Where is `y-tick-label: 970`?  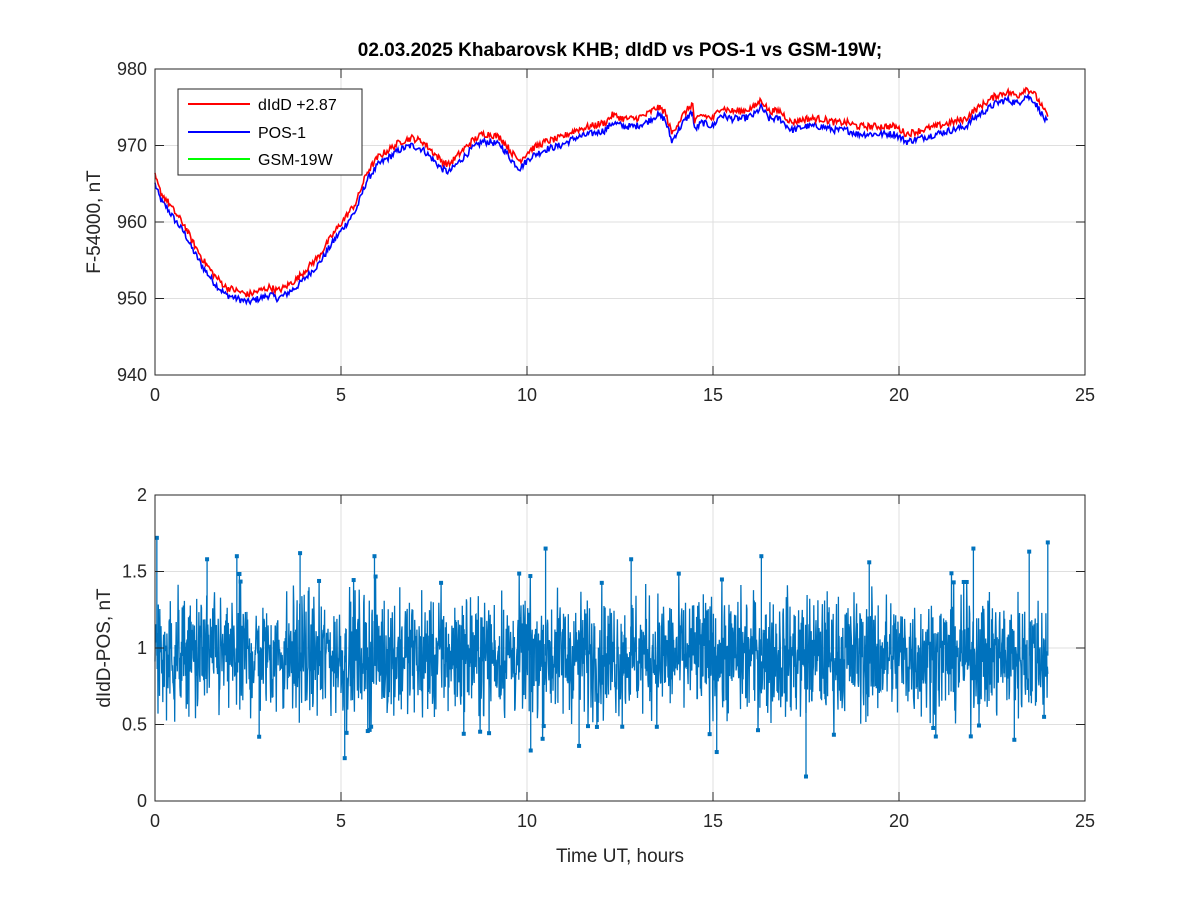 y-tick-label: 970 is located at coordinates (132, 146).